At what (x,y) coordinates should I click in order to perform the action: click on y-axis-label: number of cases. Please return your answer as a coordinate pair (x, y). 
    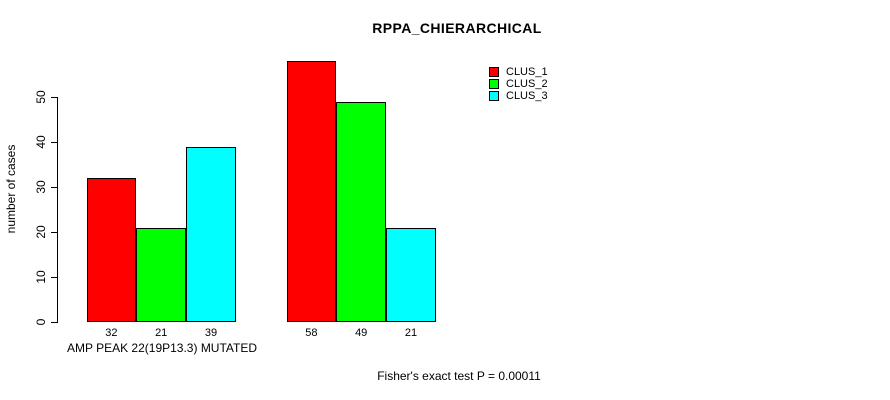
    Looking at the image, I should click on (11, 189).